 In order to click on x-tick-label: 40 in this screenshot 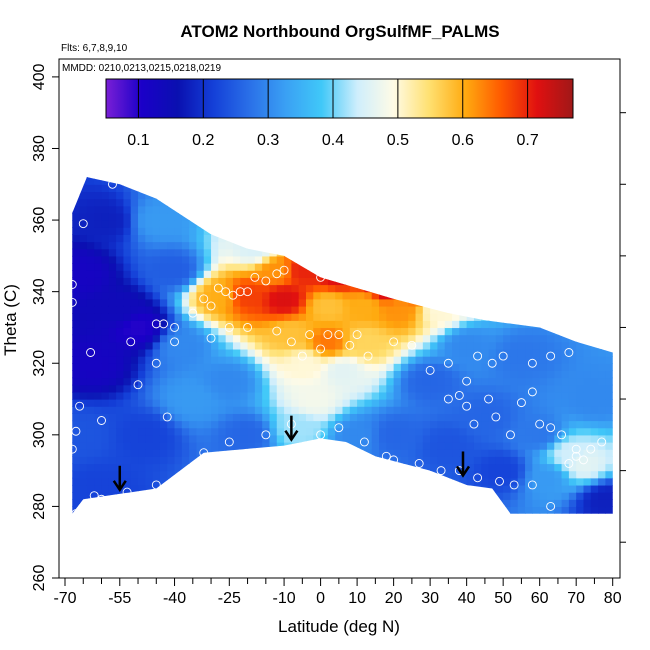, I will do `click(467, 598)`.